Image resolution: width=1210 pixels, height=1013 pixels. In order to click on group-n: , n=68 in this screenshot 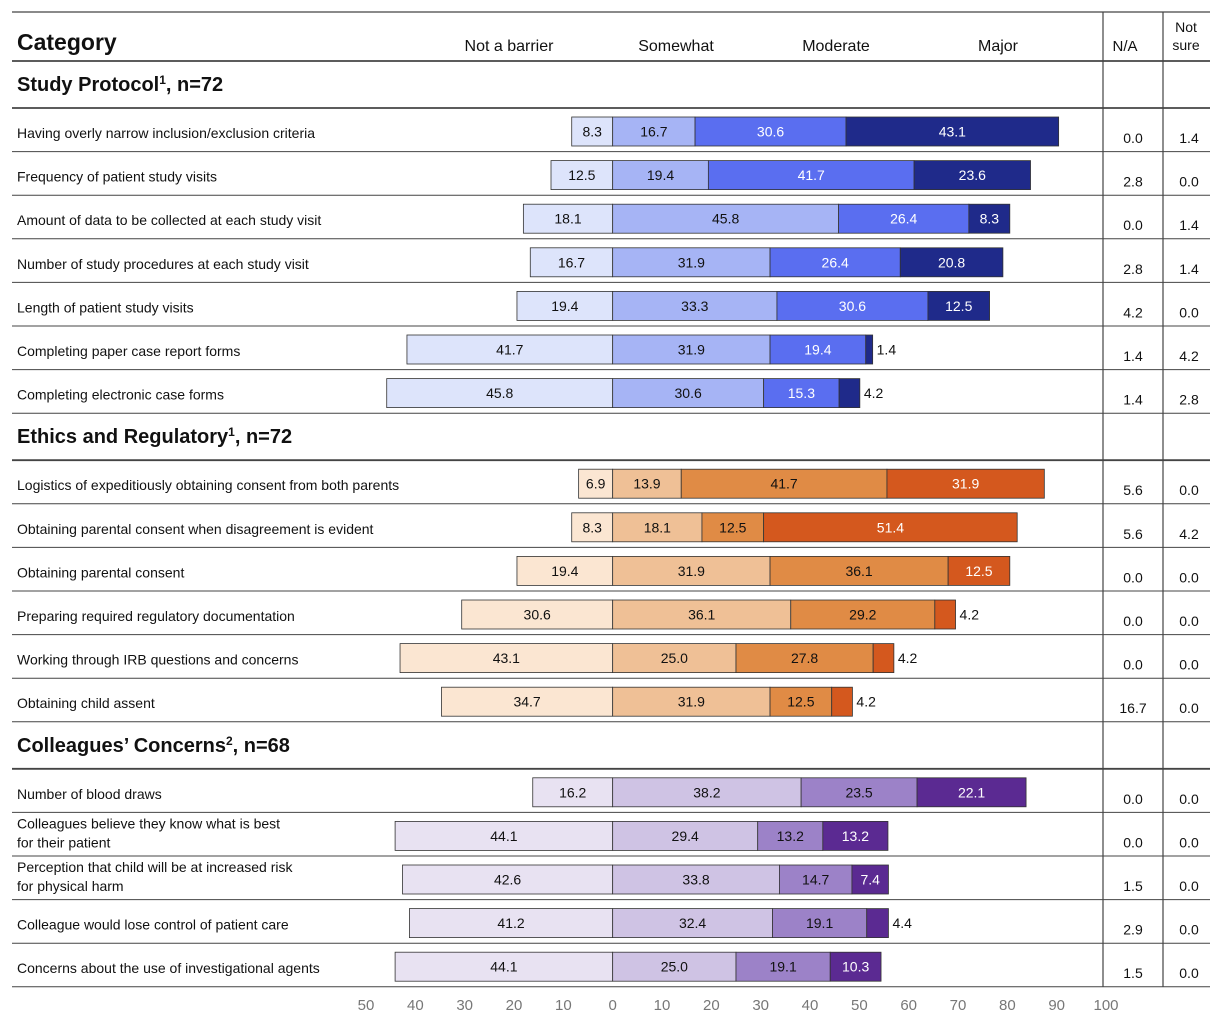, I will do `click(261, 746)`.